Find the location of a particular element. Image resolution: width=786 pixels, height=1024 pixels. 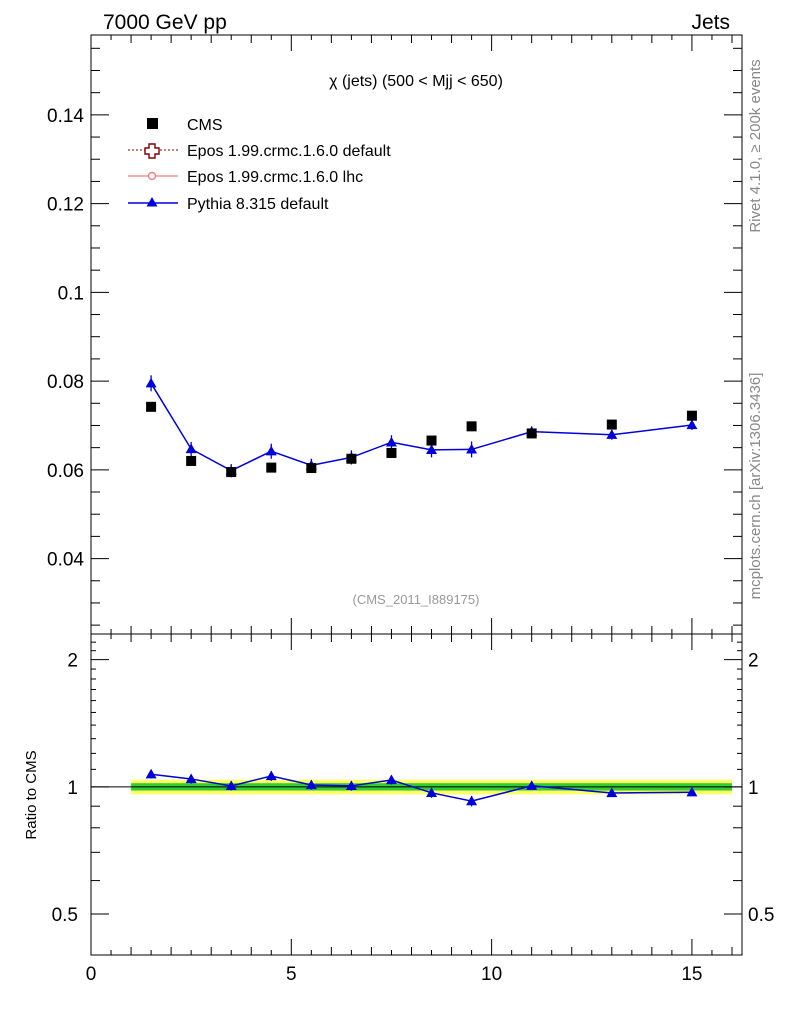

rivet-version-label: Rivet 4.1.0, ≥ 200k events is located at coordinates (755, 145).